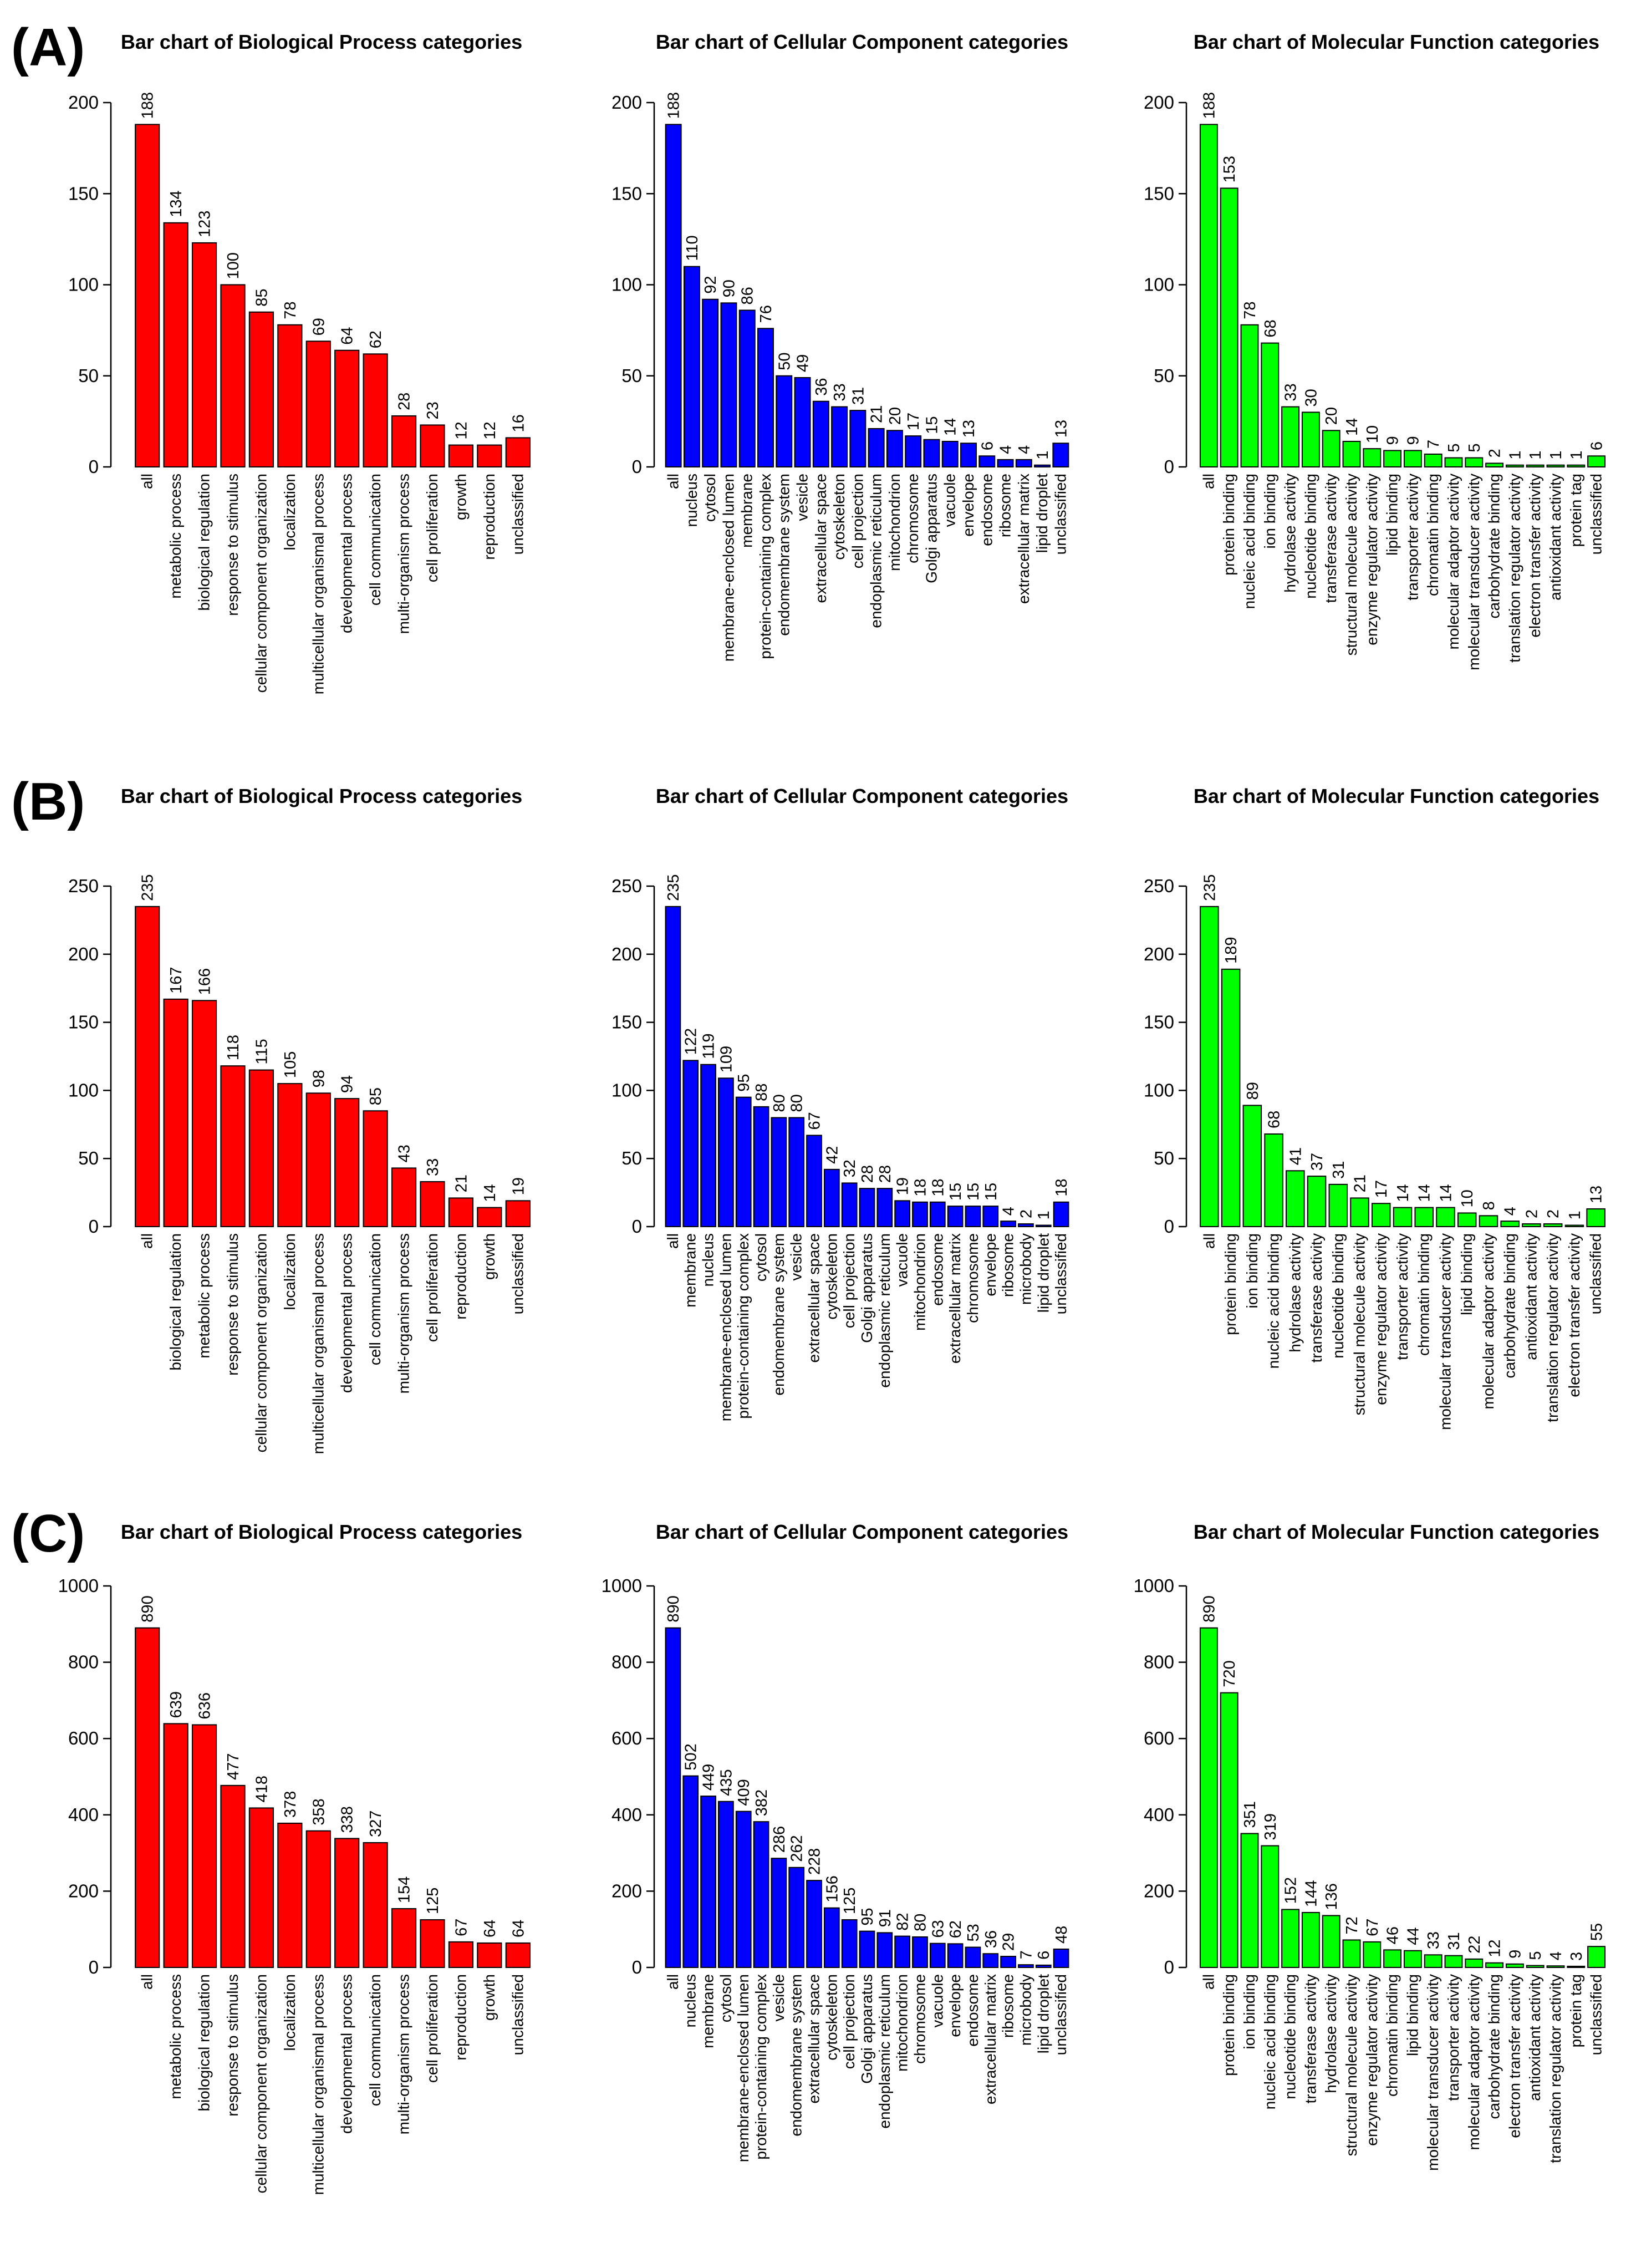  I want to click on y-tick-label: 150, so click(626, 1022).